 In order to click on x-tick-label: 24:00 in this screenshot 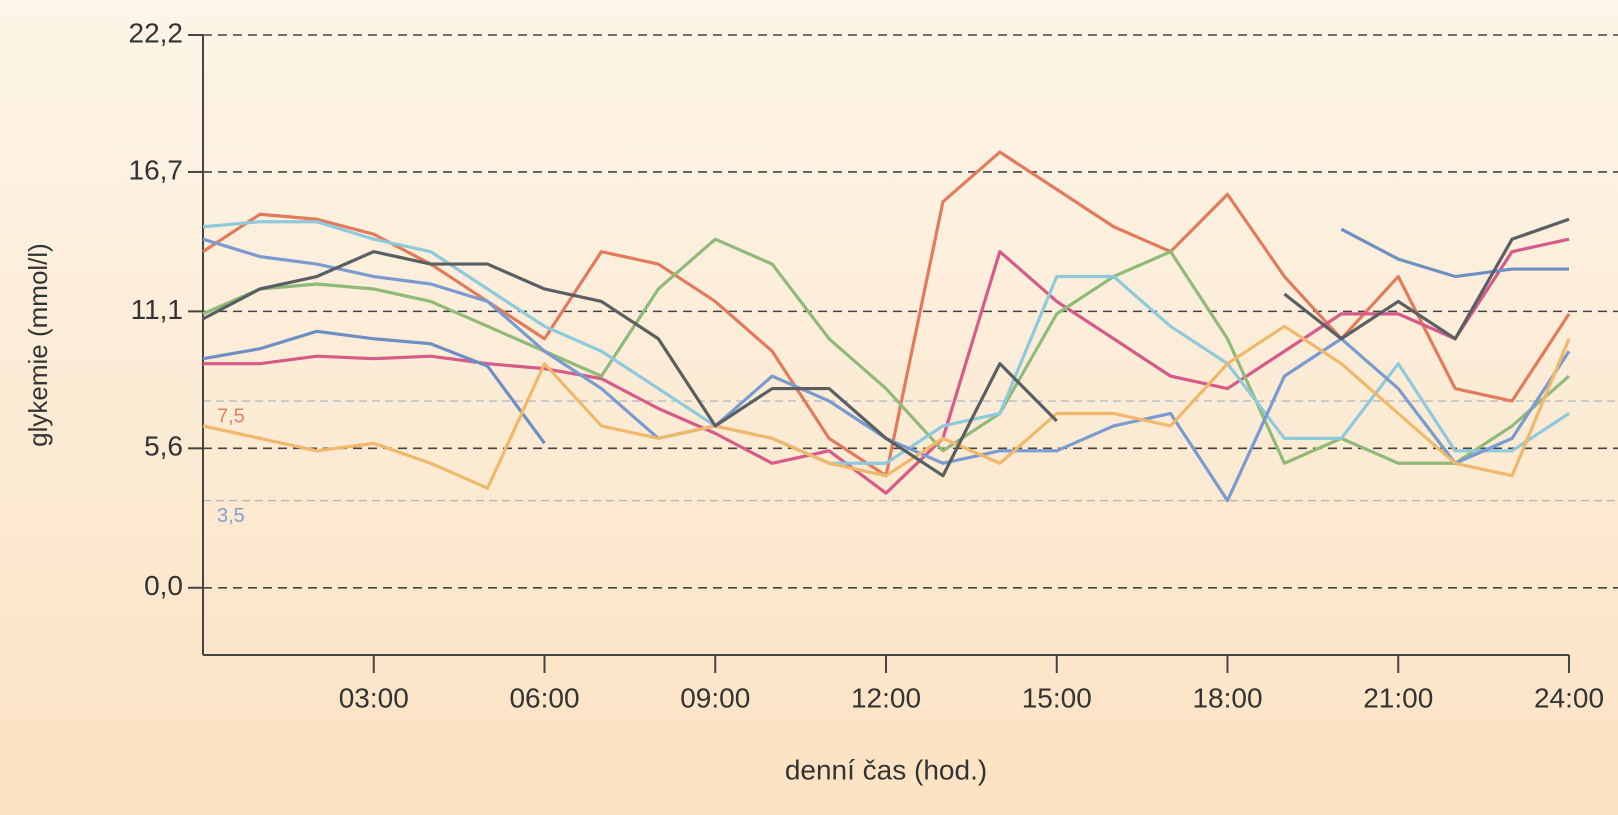, I will do `click(1569, 697)`.